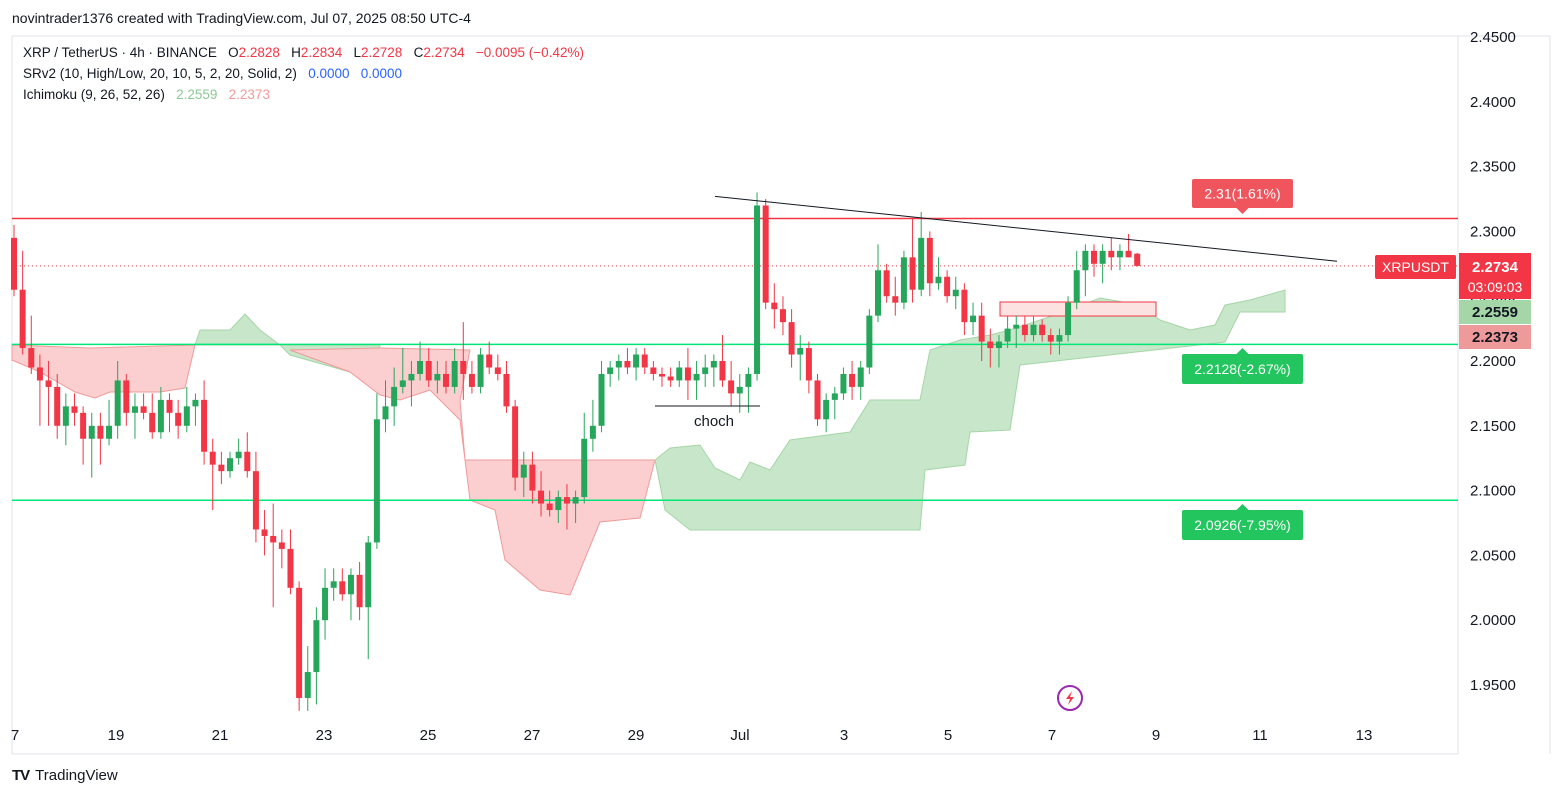 The width and height of the screenshot is (1563, 799). Describe the element at coordinates (120, 52) in the screenshot. I see `symbol-info: XRP / TetherUS · 4h · BINANCE` at that location.